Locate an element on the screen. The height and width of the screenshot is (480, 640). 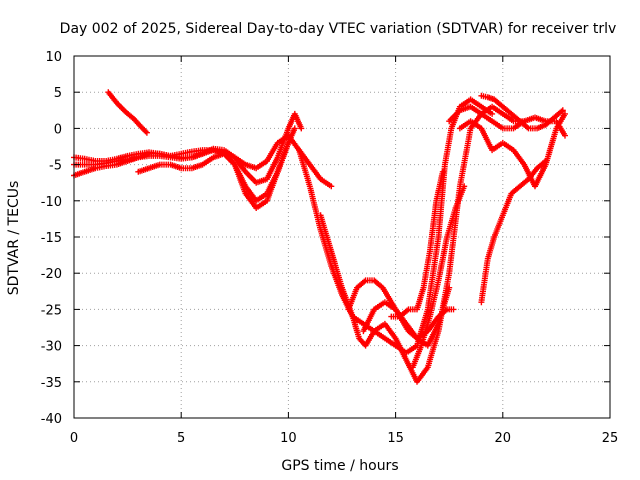
y-tick-label: -20 is located at coordinates (51, 274).